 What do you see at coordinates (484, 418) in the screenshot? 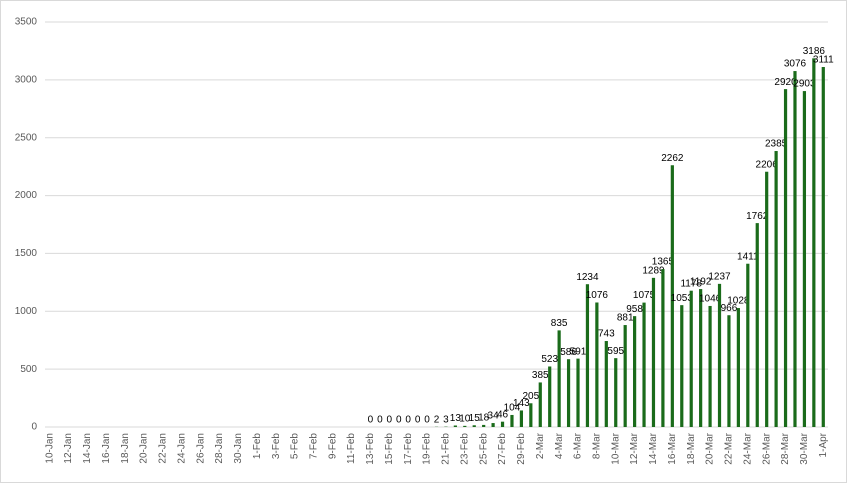
I see `data-label: 18` at bounding box center [484, 418].